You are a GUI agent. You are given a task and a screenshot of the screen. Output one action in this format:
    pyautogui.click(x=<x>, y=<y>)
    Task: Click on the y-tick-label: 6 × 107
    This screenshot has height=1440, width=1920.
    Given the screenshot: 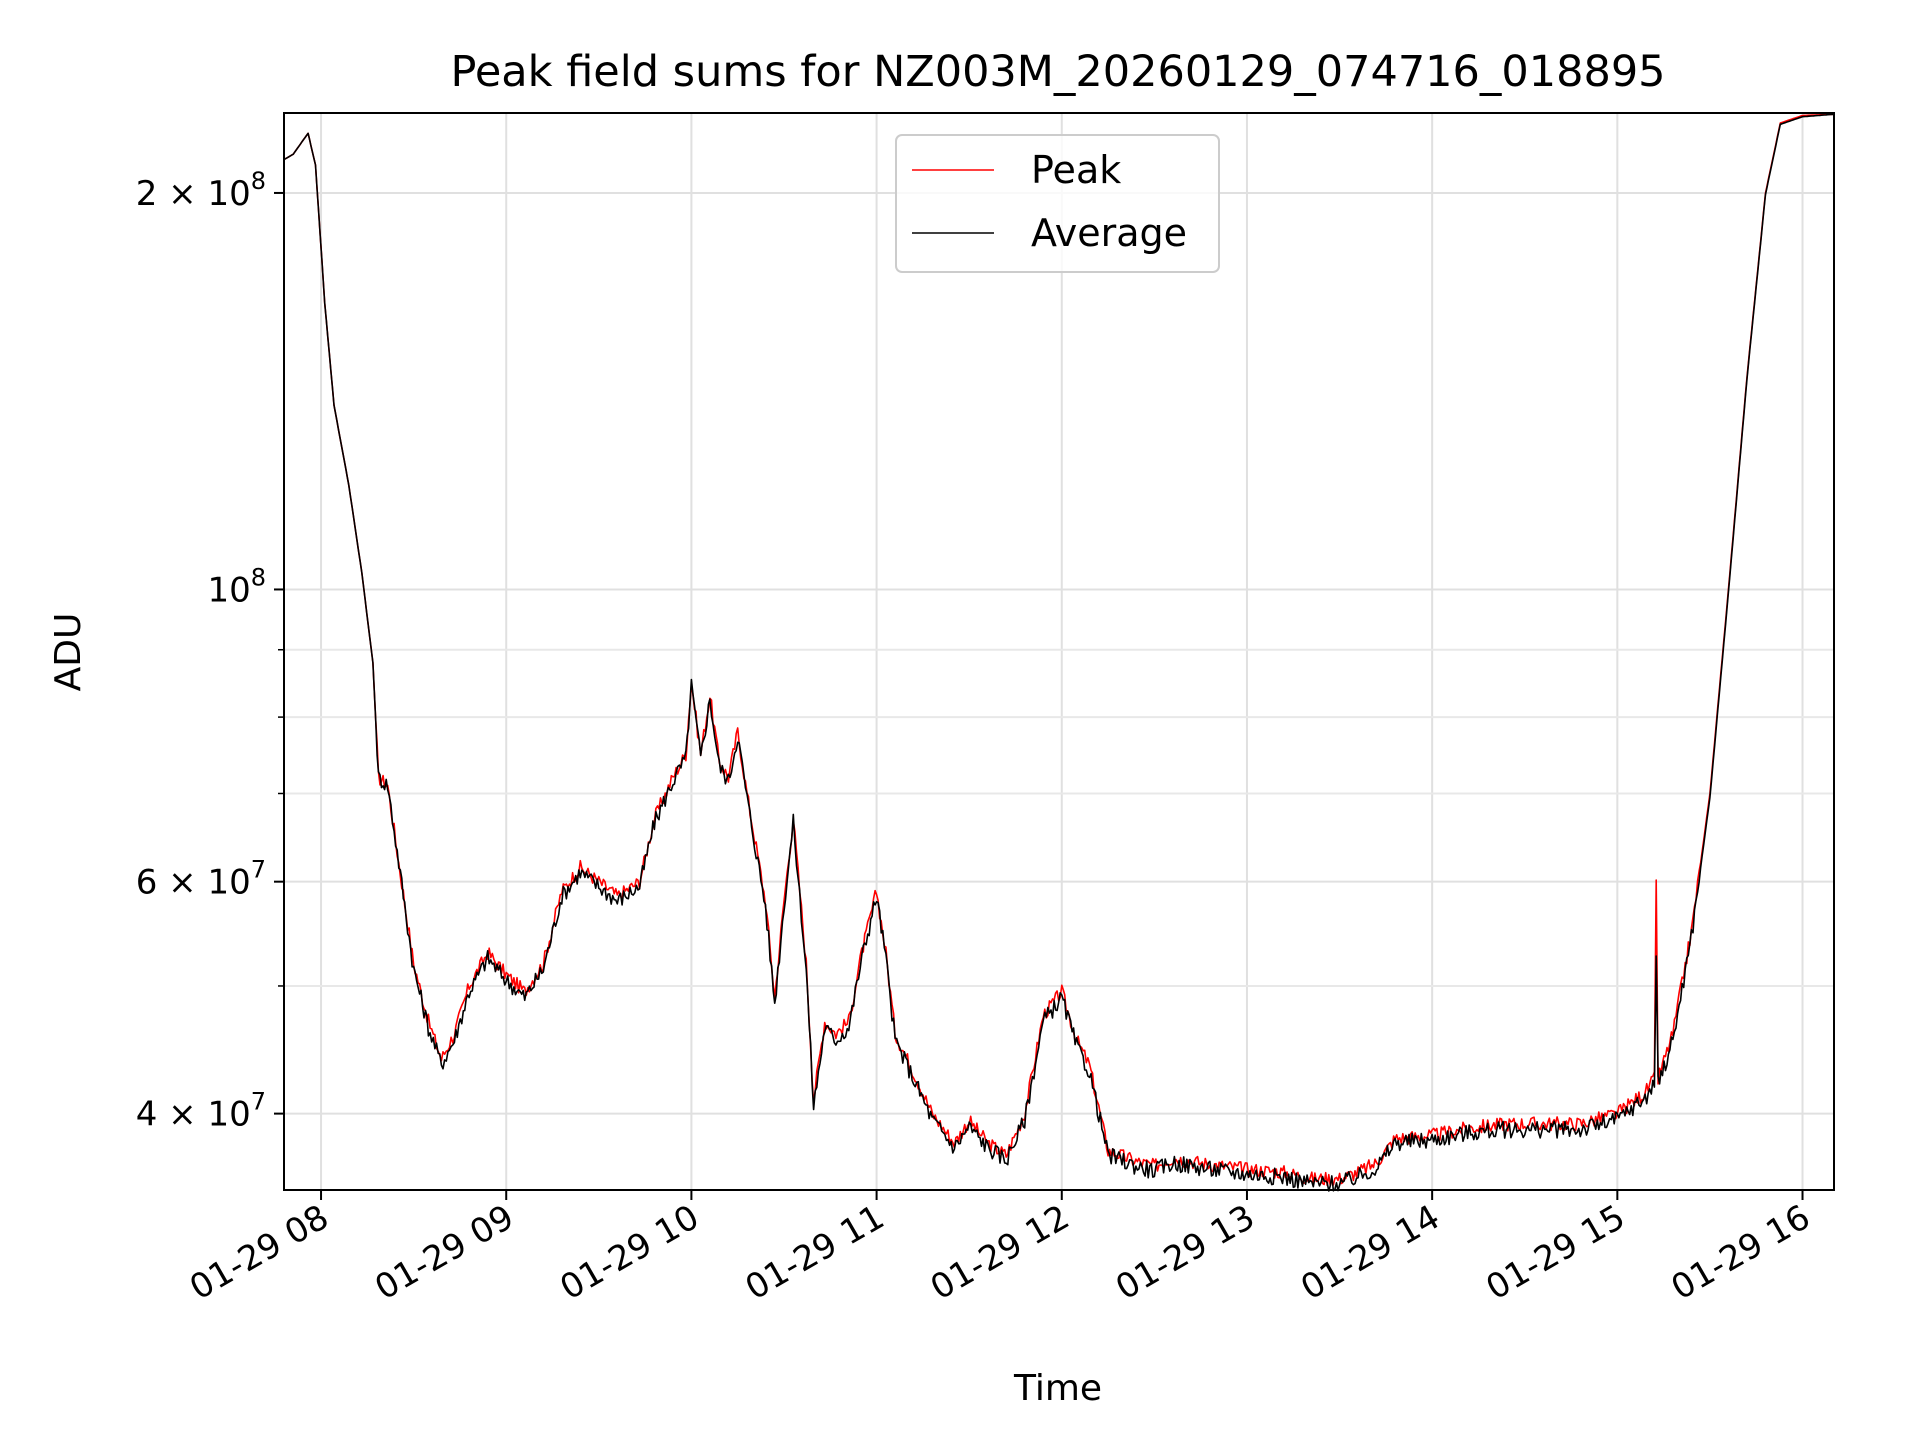 What is the action you would take?
    pyautogui.click(x=201, y=879)
    